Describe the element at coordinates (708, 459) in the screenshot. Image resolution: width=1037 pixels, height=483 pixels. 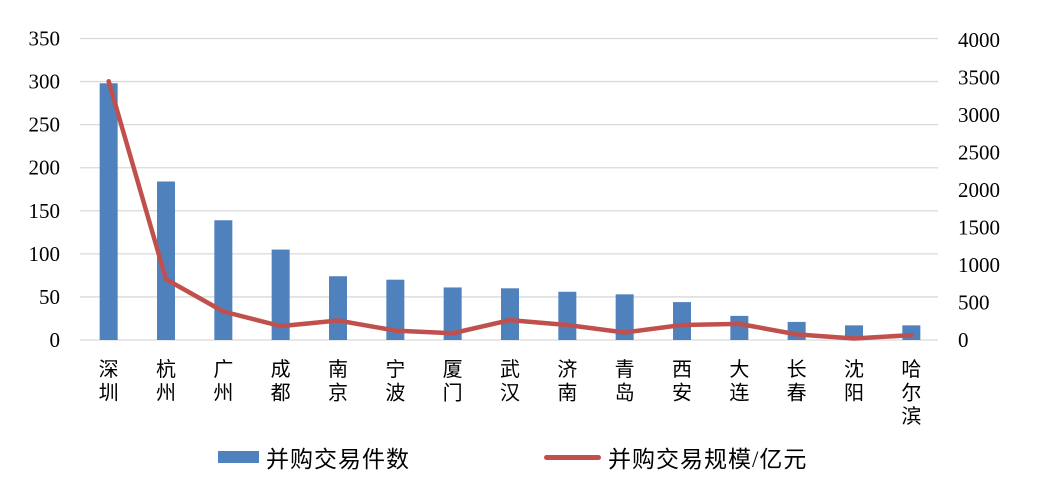
I see `line-series-label: 并购交易规模/亿元` at that location.